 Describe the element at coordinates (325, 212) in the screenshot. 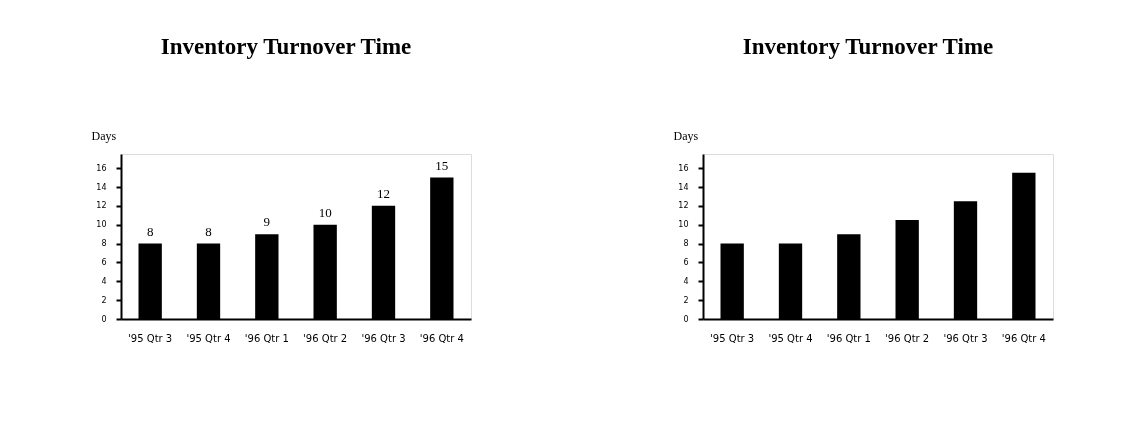

I see `data-label: 10` at that location.